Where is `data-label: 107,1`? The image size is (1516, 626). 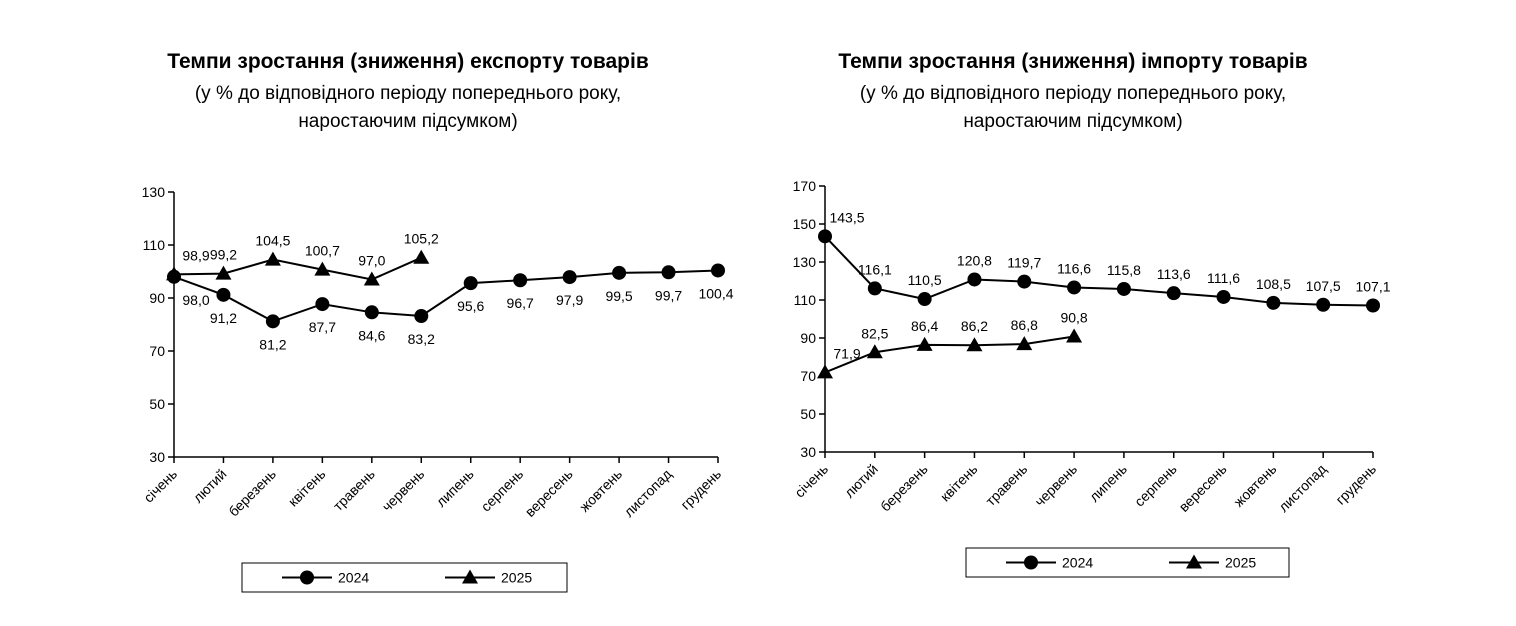 data-label: 107,1 is located at coordinates (1372, 287).